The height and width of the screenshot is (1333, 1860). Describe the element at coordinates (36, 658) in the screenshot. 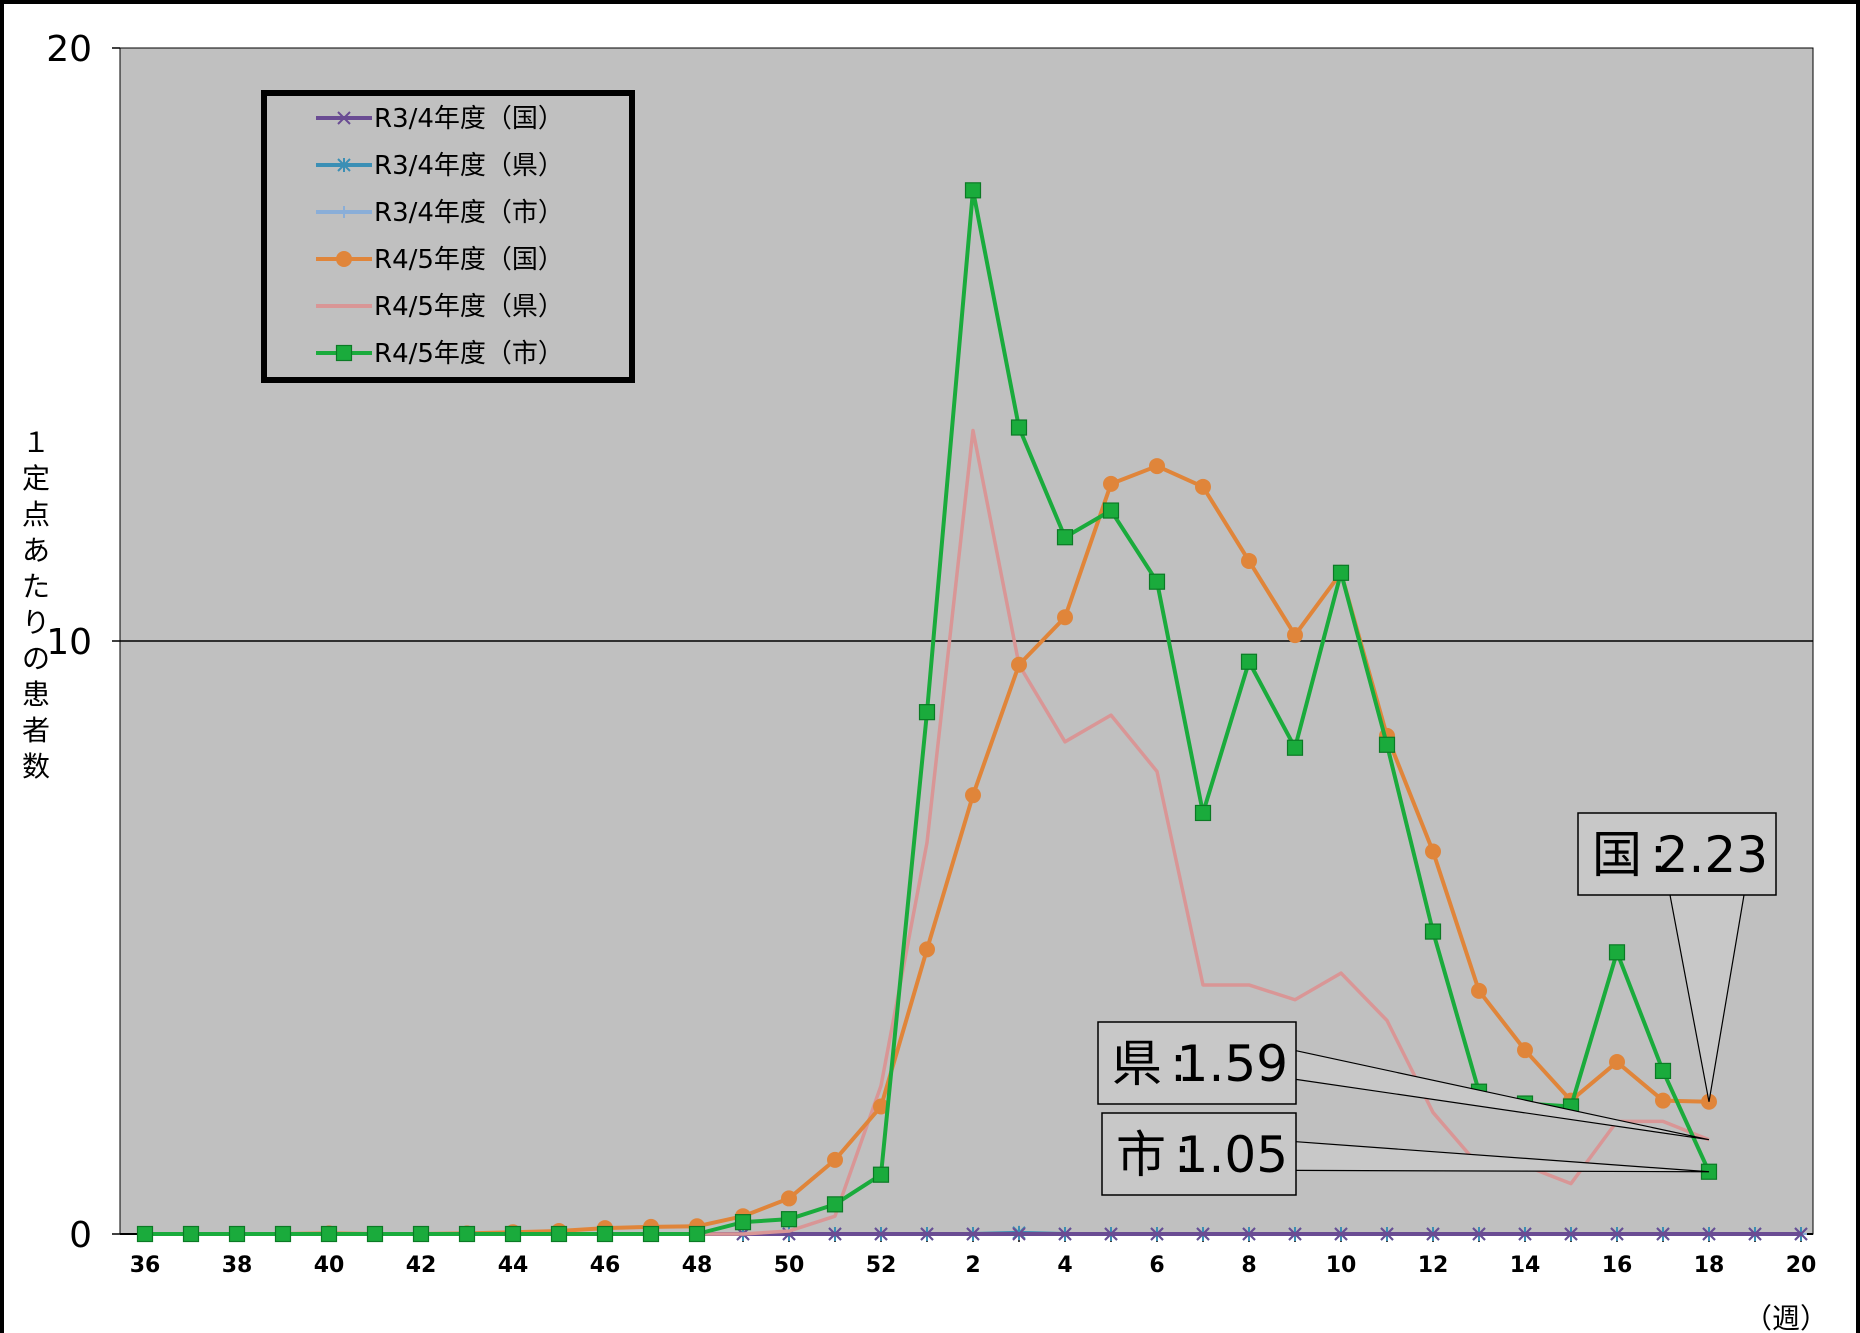

I see `y-axis-label-char: の` at that location.